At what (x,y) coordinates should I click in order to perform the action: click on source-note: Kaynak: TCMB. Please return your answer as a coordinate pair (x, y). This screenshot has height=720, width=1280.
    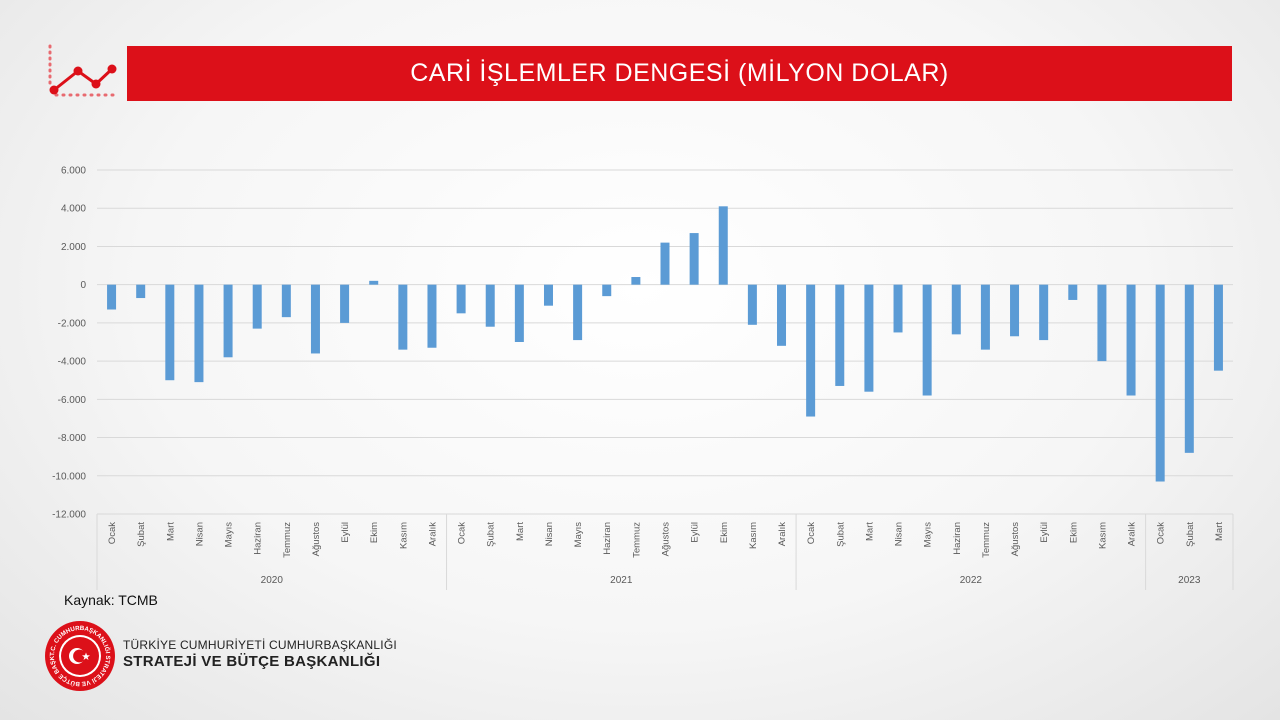
    Looking at the image, I should click on (111, 600).